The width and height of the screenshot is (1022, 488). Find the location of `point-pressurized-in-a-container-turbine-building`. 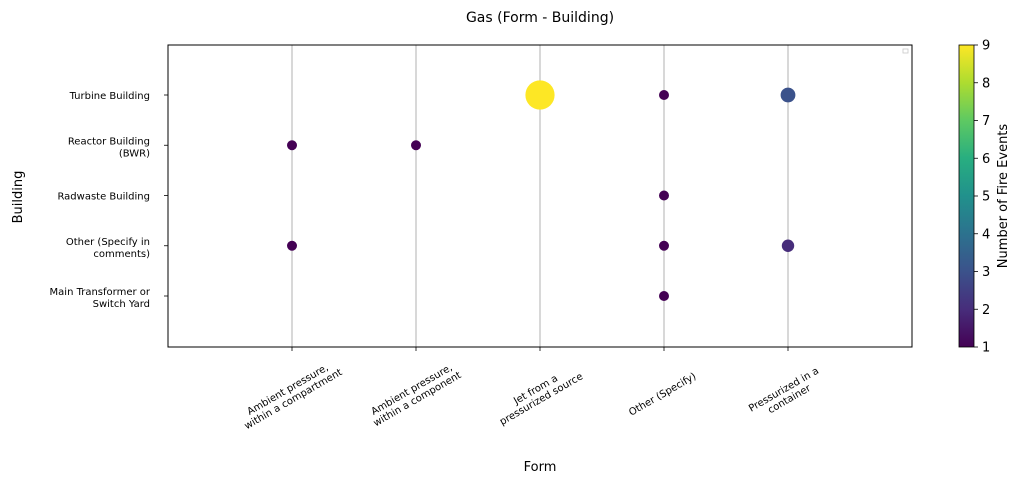

point-pressurized-in-a-container-turbine-building is located at coordinates (788, 95).